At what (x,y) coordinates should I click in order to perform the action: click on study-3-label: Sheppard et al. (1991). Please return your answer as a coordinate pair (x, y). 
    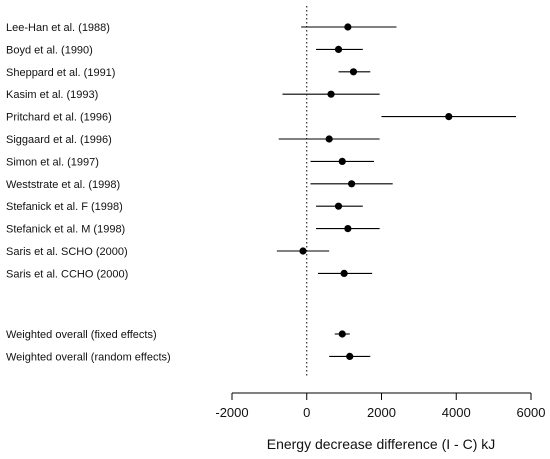
    Looking at the image, I should click on (60, 73).